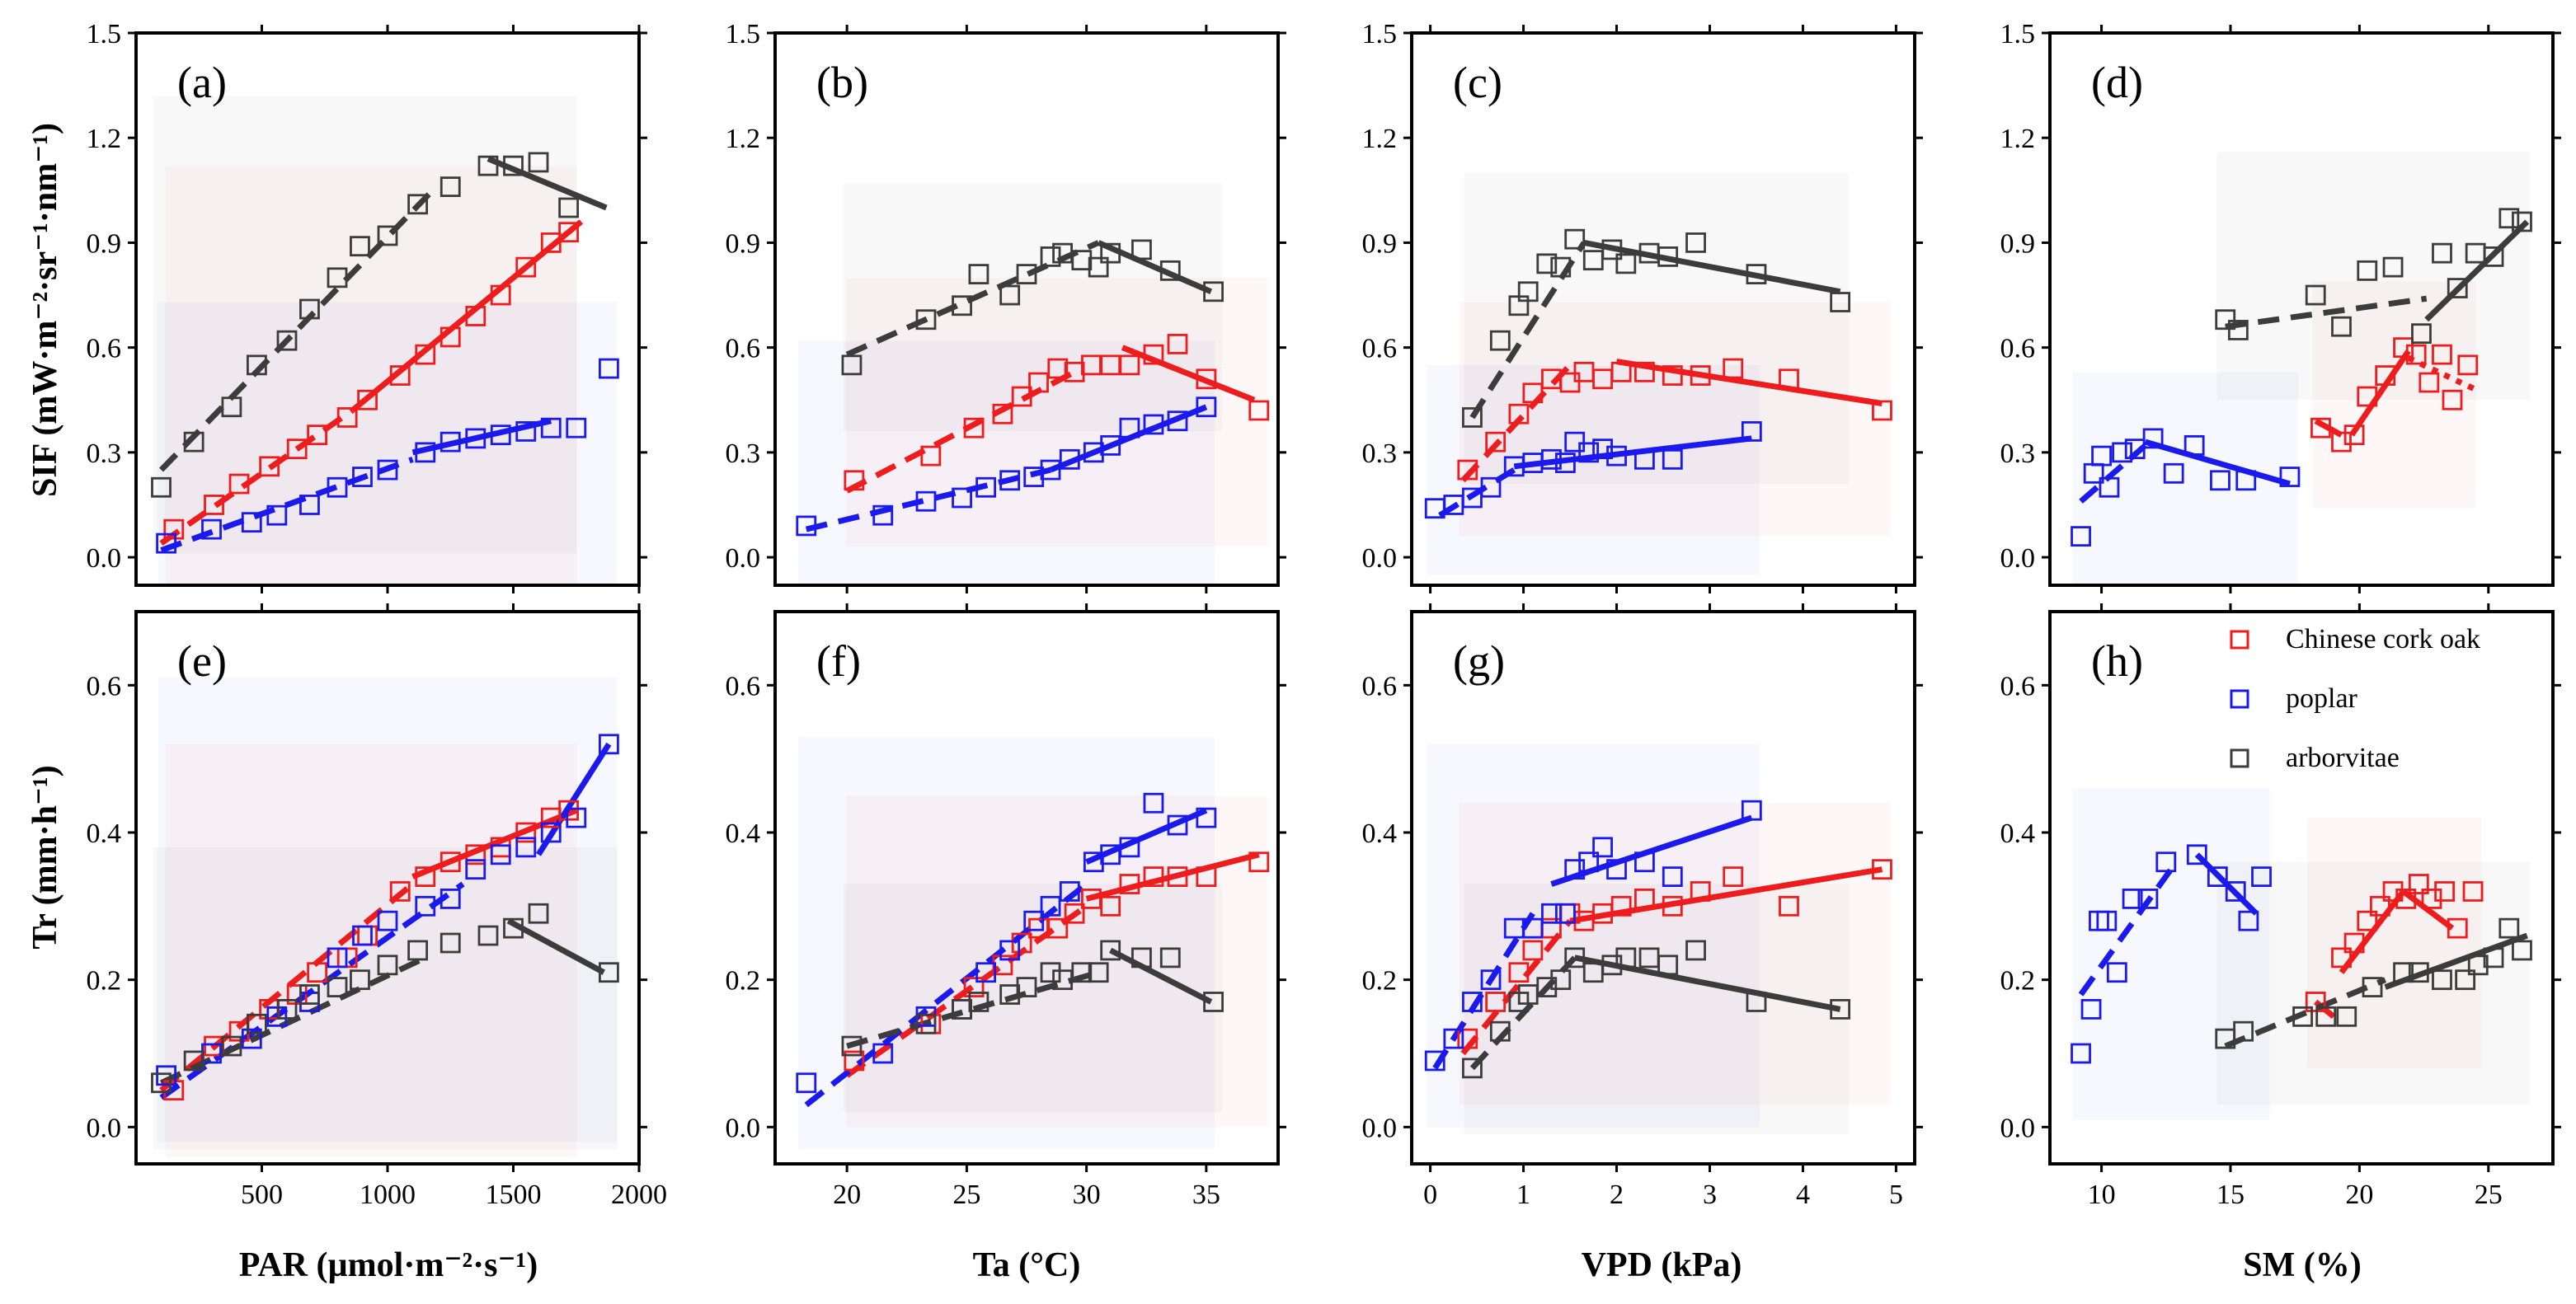 This screenshot has height=1304, width=2576. Describe the element at coordinates (202, 82) in the screenshot. I see `panel-title: (a)` at that location.